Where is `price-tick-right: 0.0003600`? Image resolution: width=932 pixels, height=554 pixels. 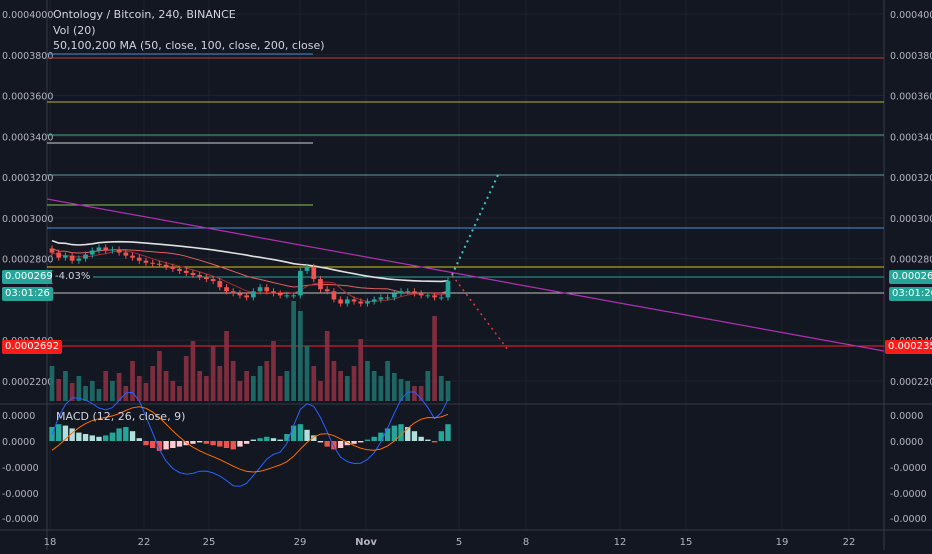 price-tick-right: 0.0003600 is located at coordinates (911, 97).